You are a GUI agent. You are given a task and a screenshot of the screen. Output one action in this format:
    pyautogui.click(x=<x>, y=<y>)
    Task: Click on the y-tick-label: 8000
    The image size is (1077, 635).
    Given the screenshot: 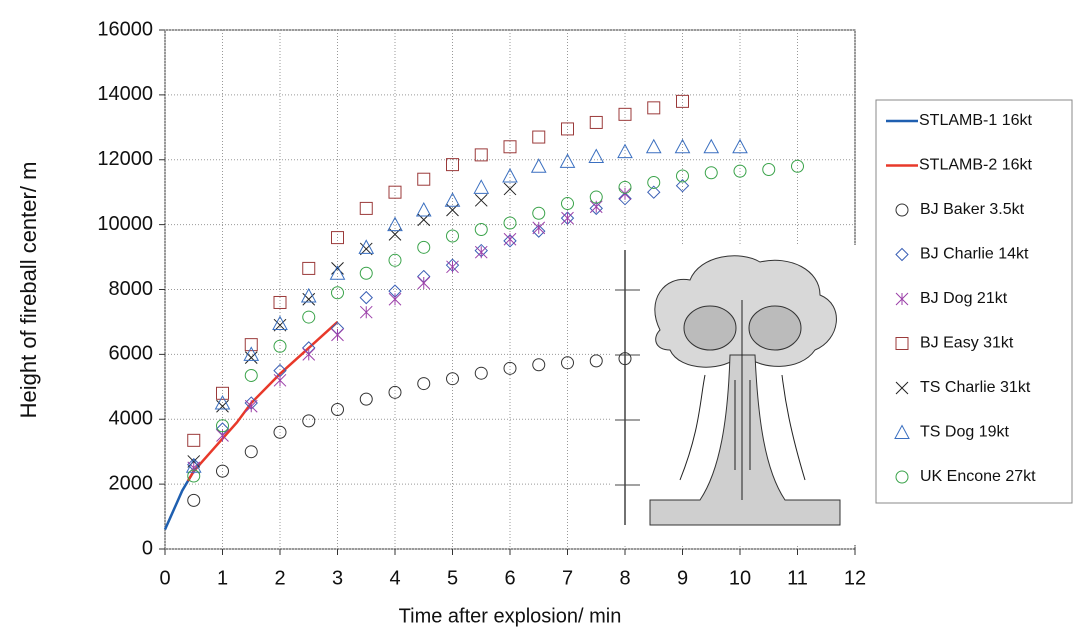 What is the action you would take?
    pyautogui.click(x=131, y=289)
    